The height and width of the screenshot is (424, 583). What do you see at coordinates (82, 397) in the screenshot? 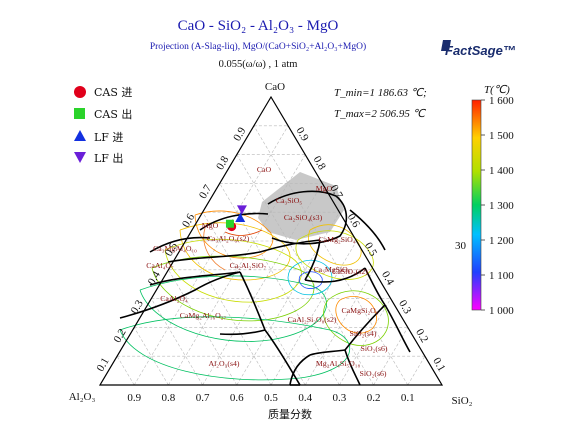
I see `apex-al2o3-label: Al₂O₃` at bounding box center [82, 397].